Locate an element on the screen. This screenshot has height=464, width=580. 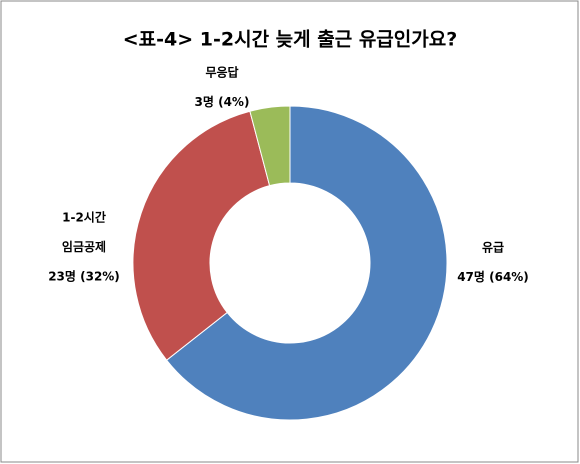
value-label: 23명 (32%) is located at coordinates (84, 277).